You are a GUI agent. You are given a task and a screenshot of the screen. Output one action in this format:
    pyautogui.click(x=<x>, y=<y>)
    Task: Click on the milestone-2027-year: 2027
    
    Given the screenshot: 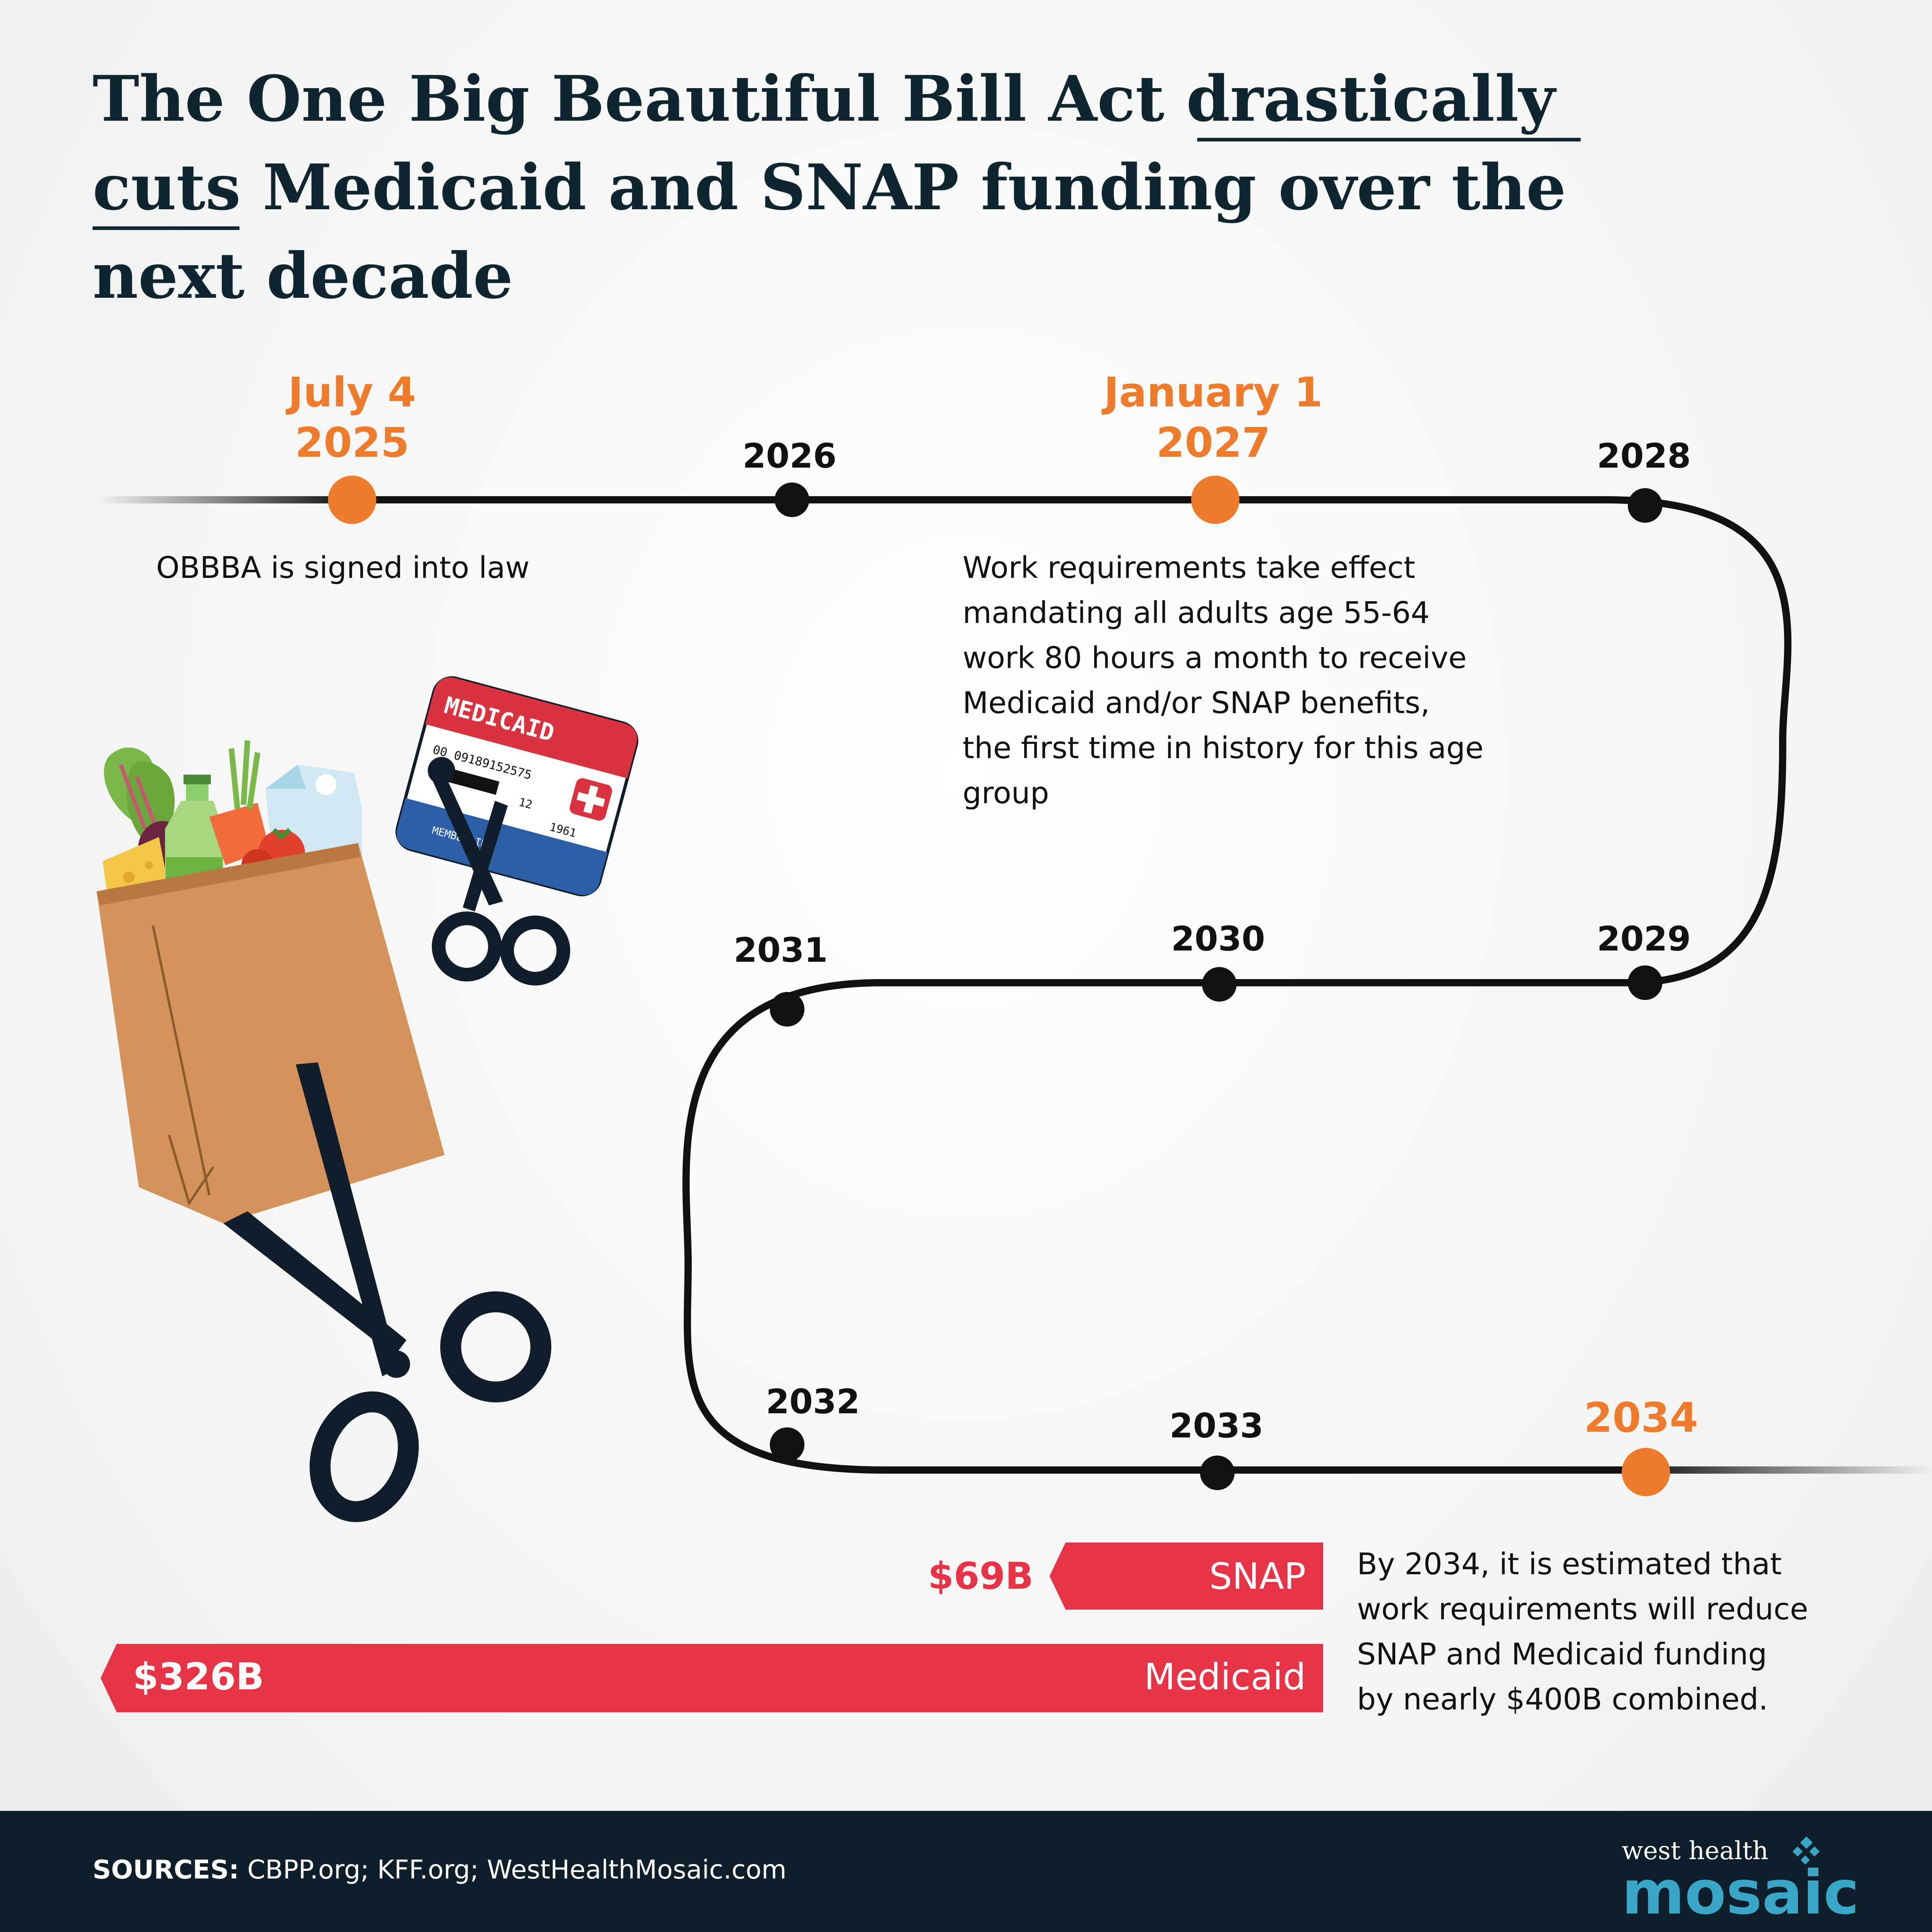 What is the action you would take?
    pyautogui.click(x=1213, y=443)
    